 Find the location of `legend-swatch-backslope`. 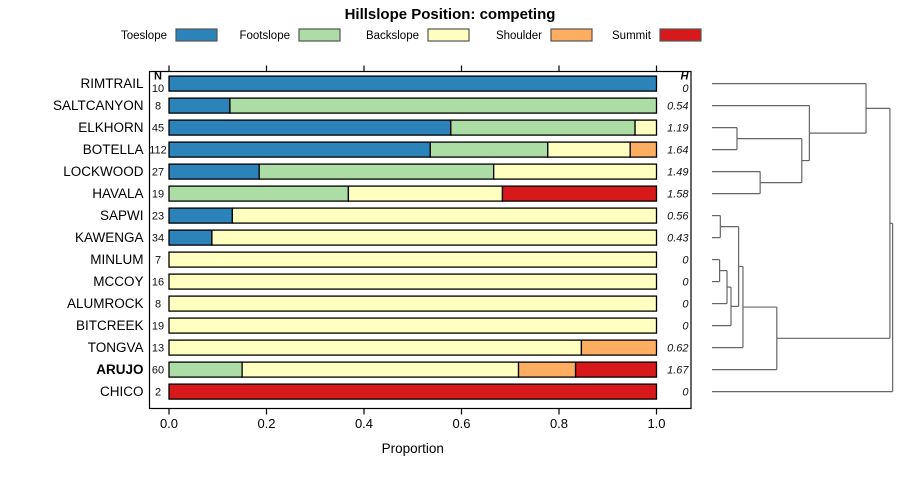

legend-swatch-backslope is located at coordinates (448, 35).